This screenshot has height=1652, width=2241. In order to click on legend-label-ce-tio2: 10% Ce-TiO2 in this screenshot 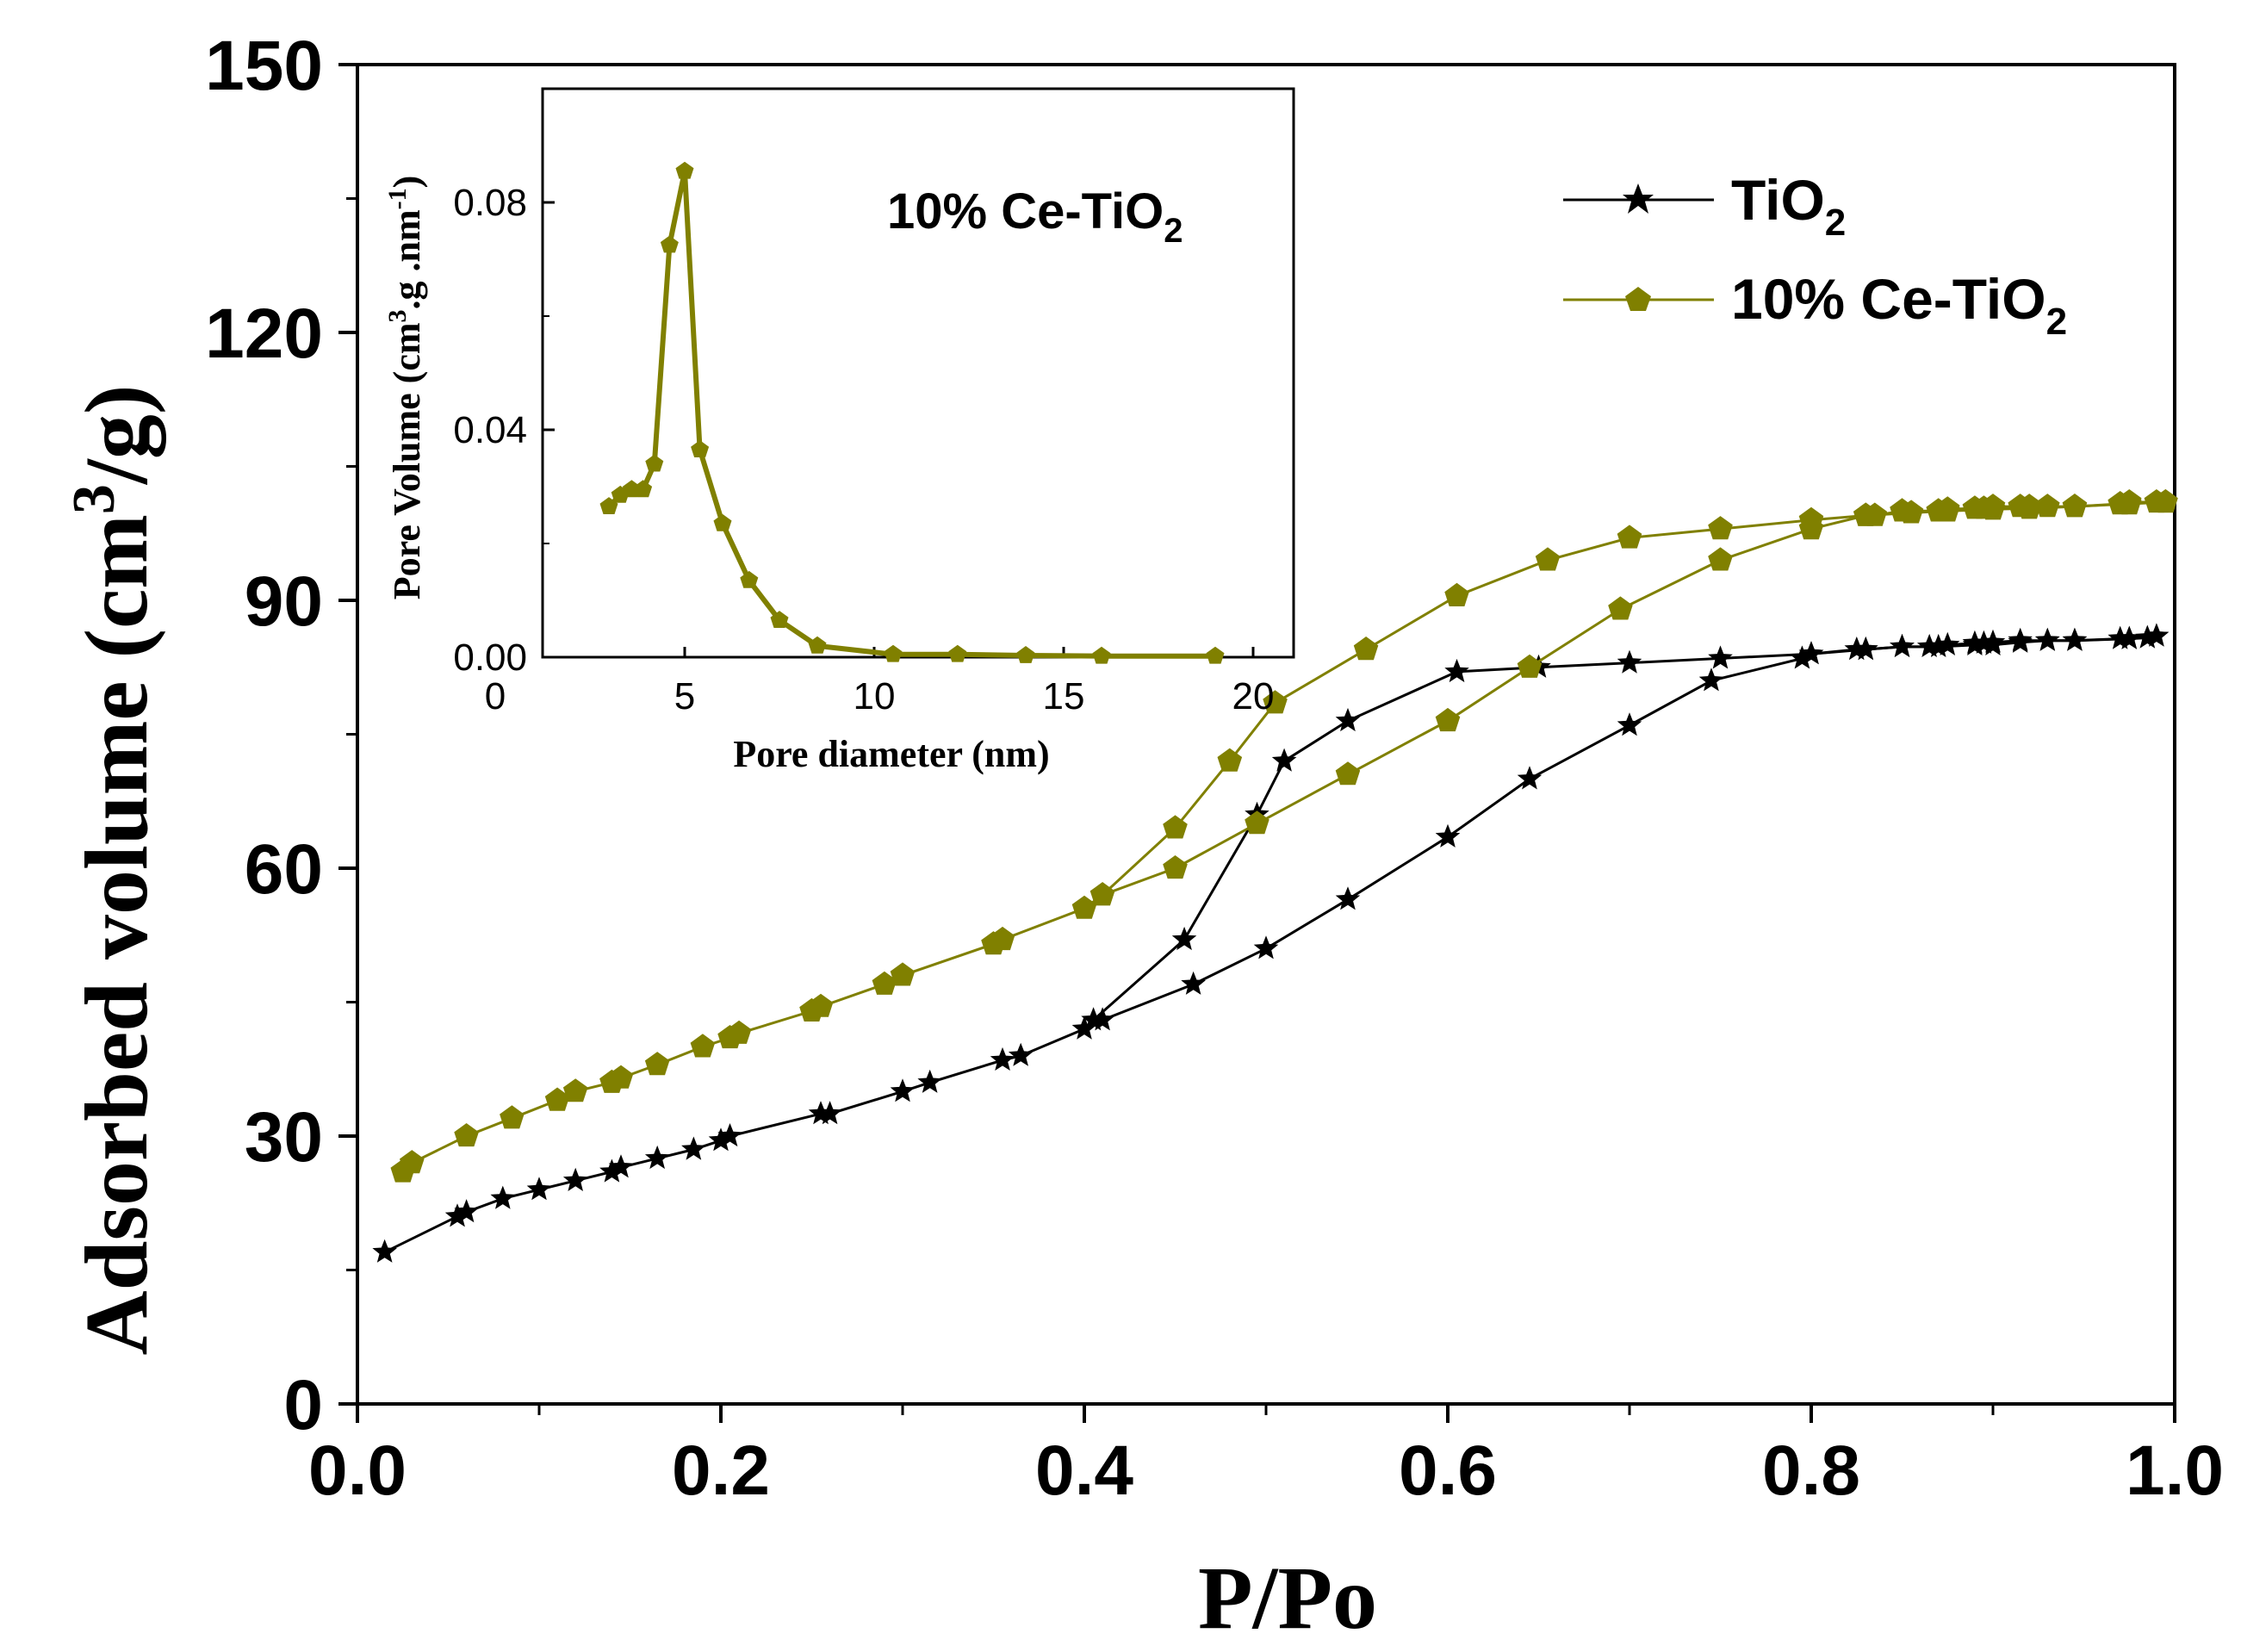, I will do `click(1899, 305)`.